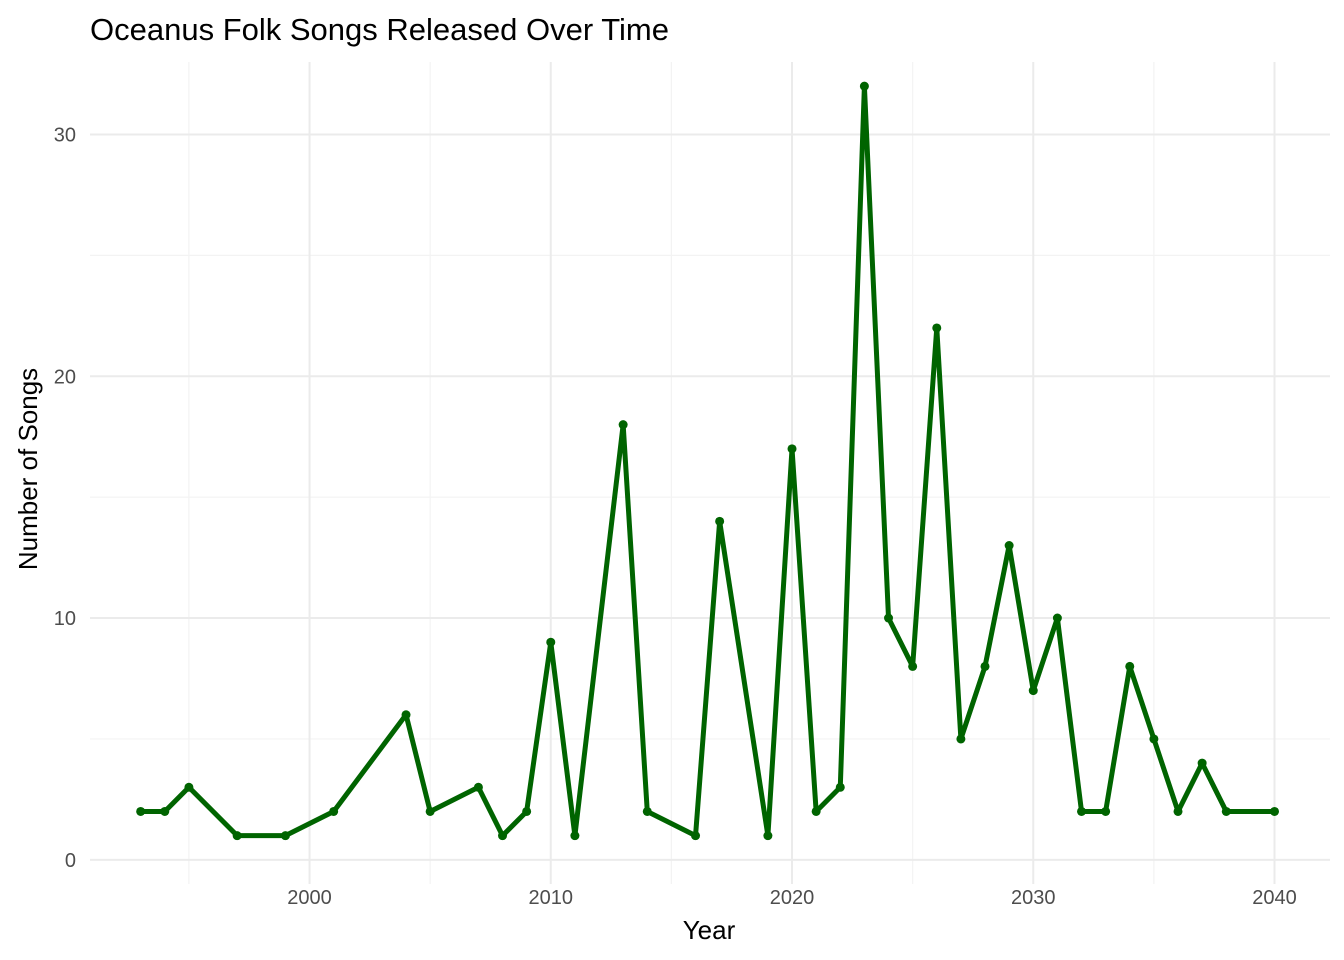 Image resolution: width=1344 pixels, height=960 pixels. I want to click on y-tick-label: 0, so click(70, 861).